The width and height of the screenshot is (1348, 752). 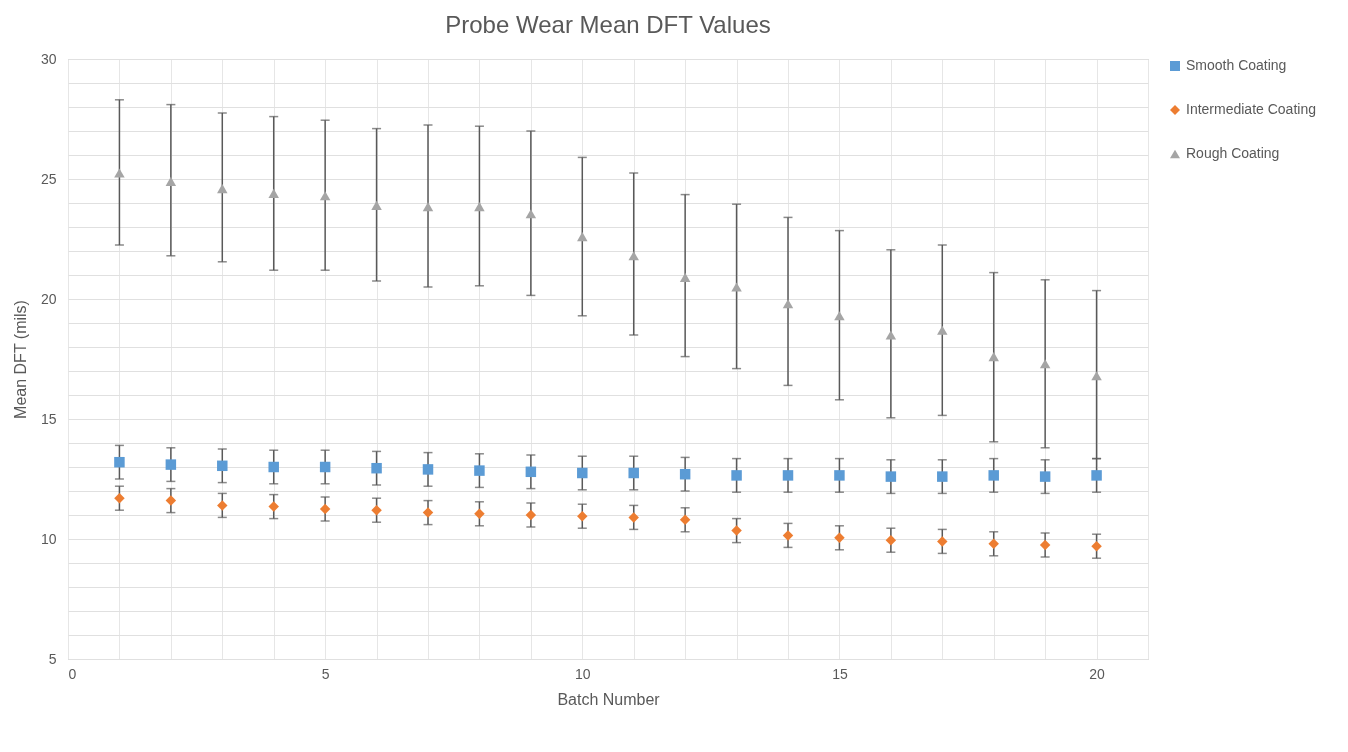 What do you see at coordinates (840, 673) in the screenshot?
I see `x-tick-label: 15` at bounding box center [840, 673].